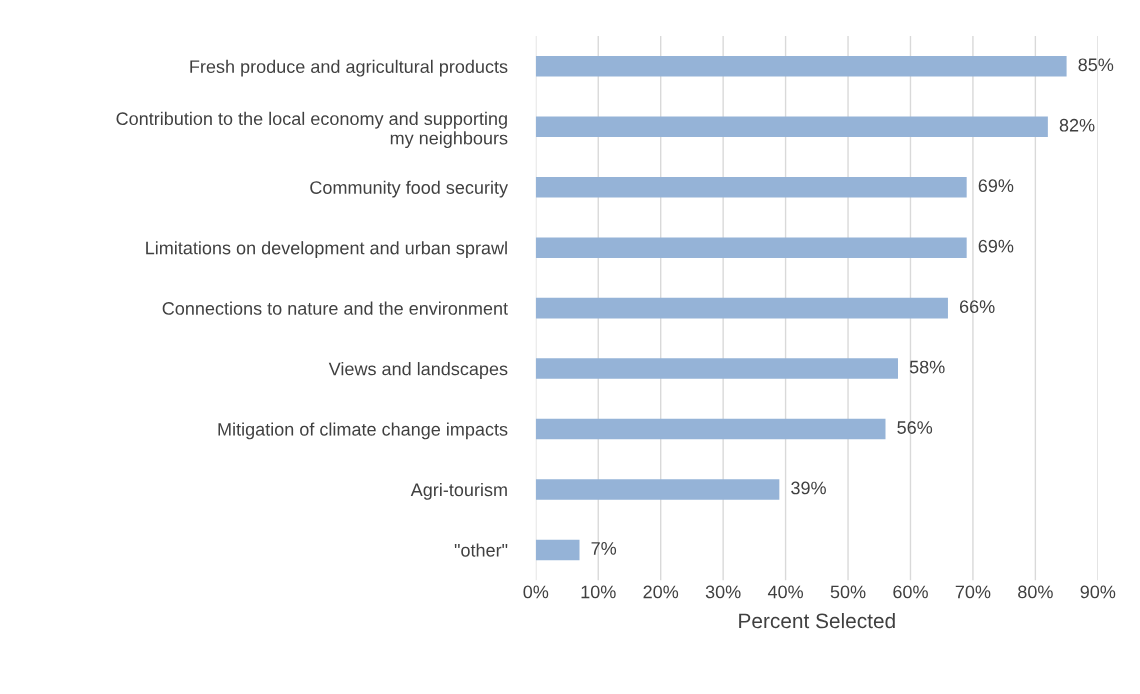 This screenshot has width=1140, height=694. Describe the element at coordinates (458, 491) in the screenshot. I see `y-tick-label: Agri-tourism` at that location.